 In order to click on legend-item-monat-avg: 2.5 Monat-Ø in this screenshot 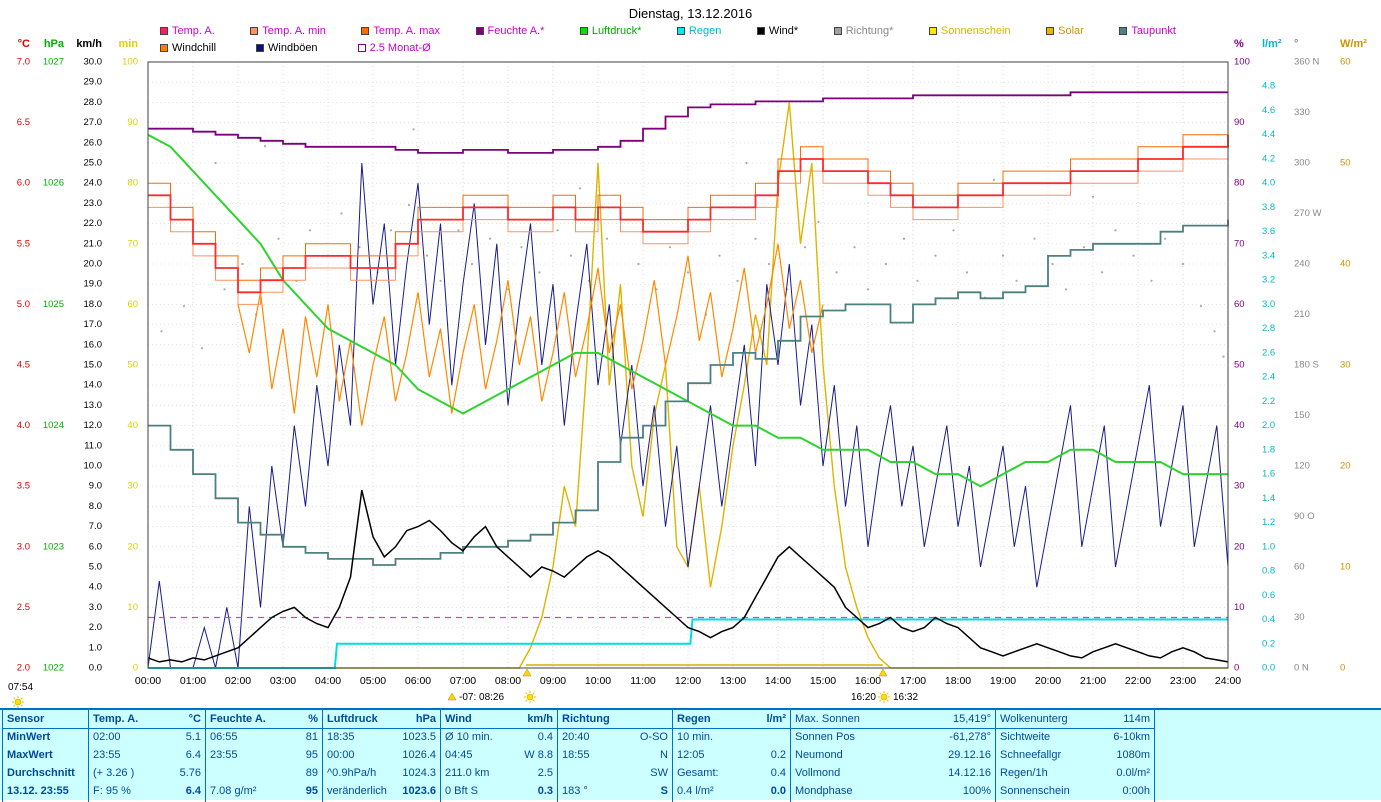, I will do `click(394, 48)`.